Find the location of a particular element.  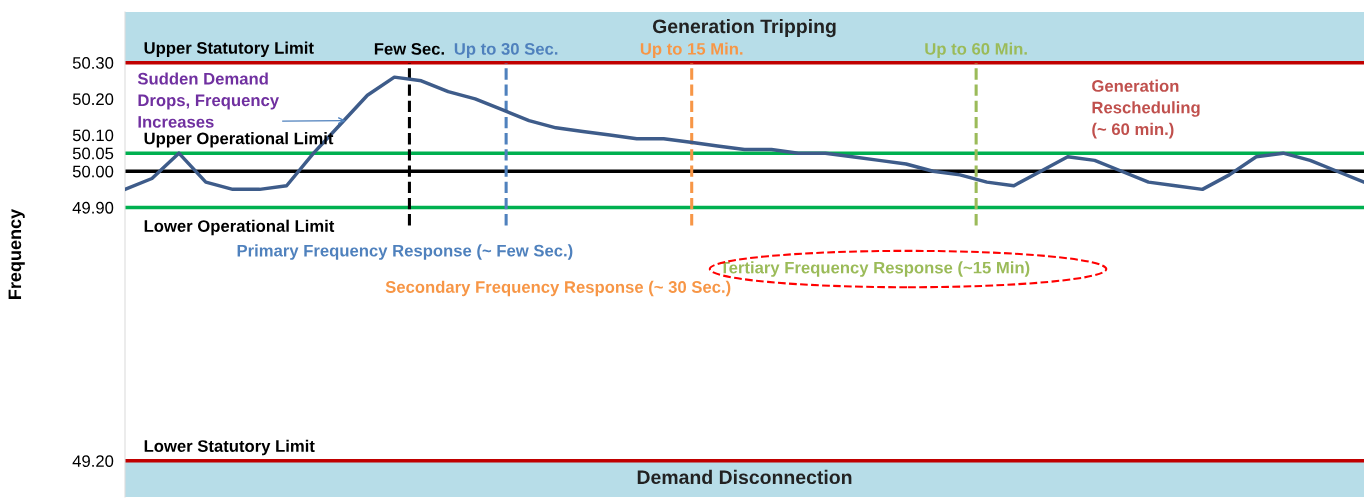

annotation: Sudden Demand Drops, Frequency Increases is located at coordinates (208, 100).